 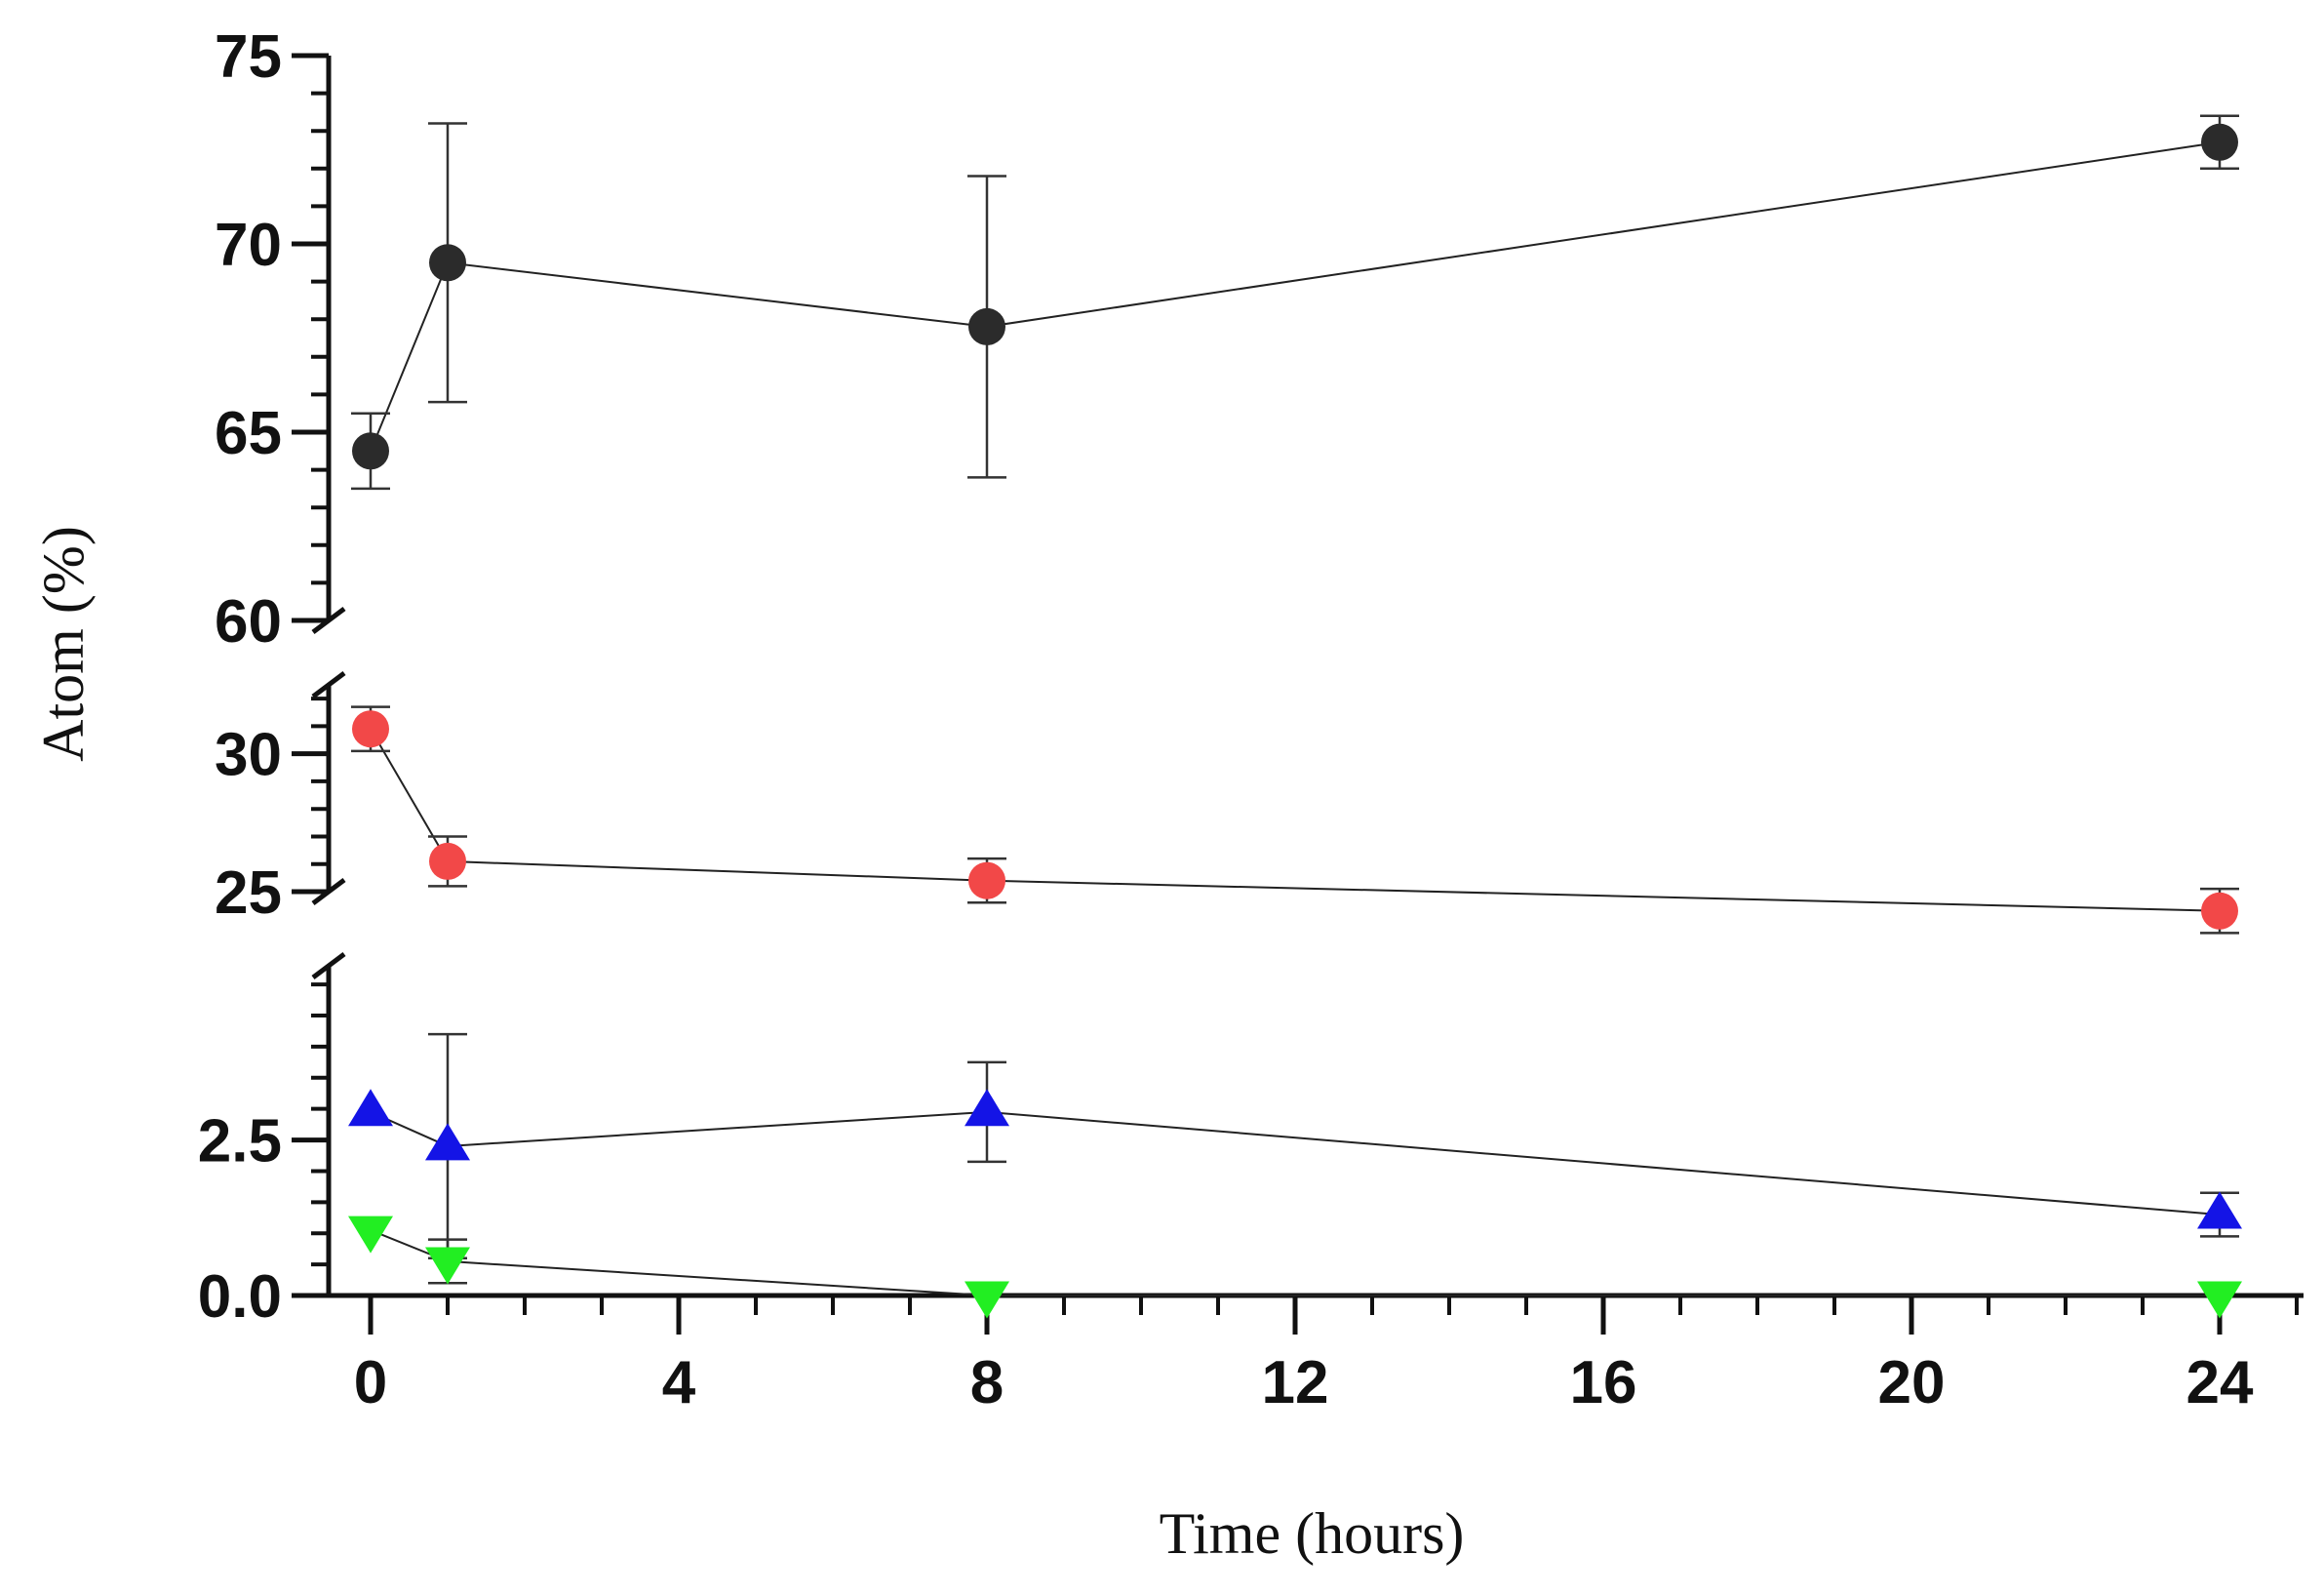 I want to click on y-tick-label: 30, so click(x=248, y=755).